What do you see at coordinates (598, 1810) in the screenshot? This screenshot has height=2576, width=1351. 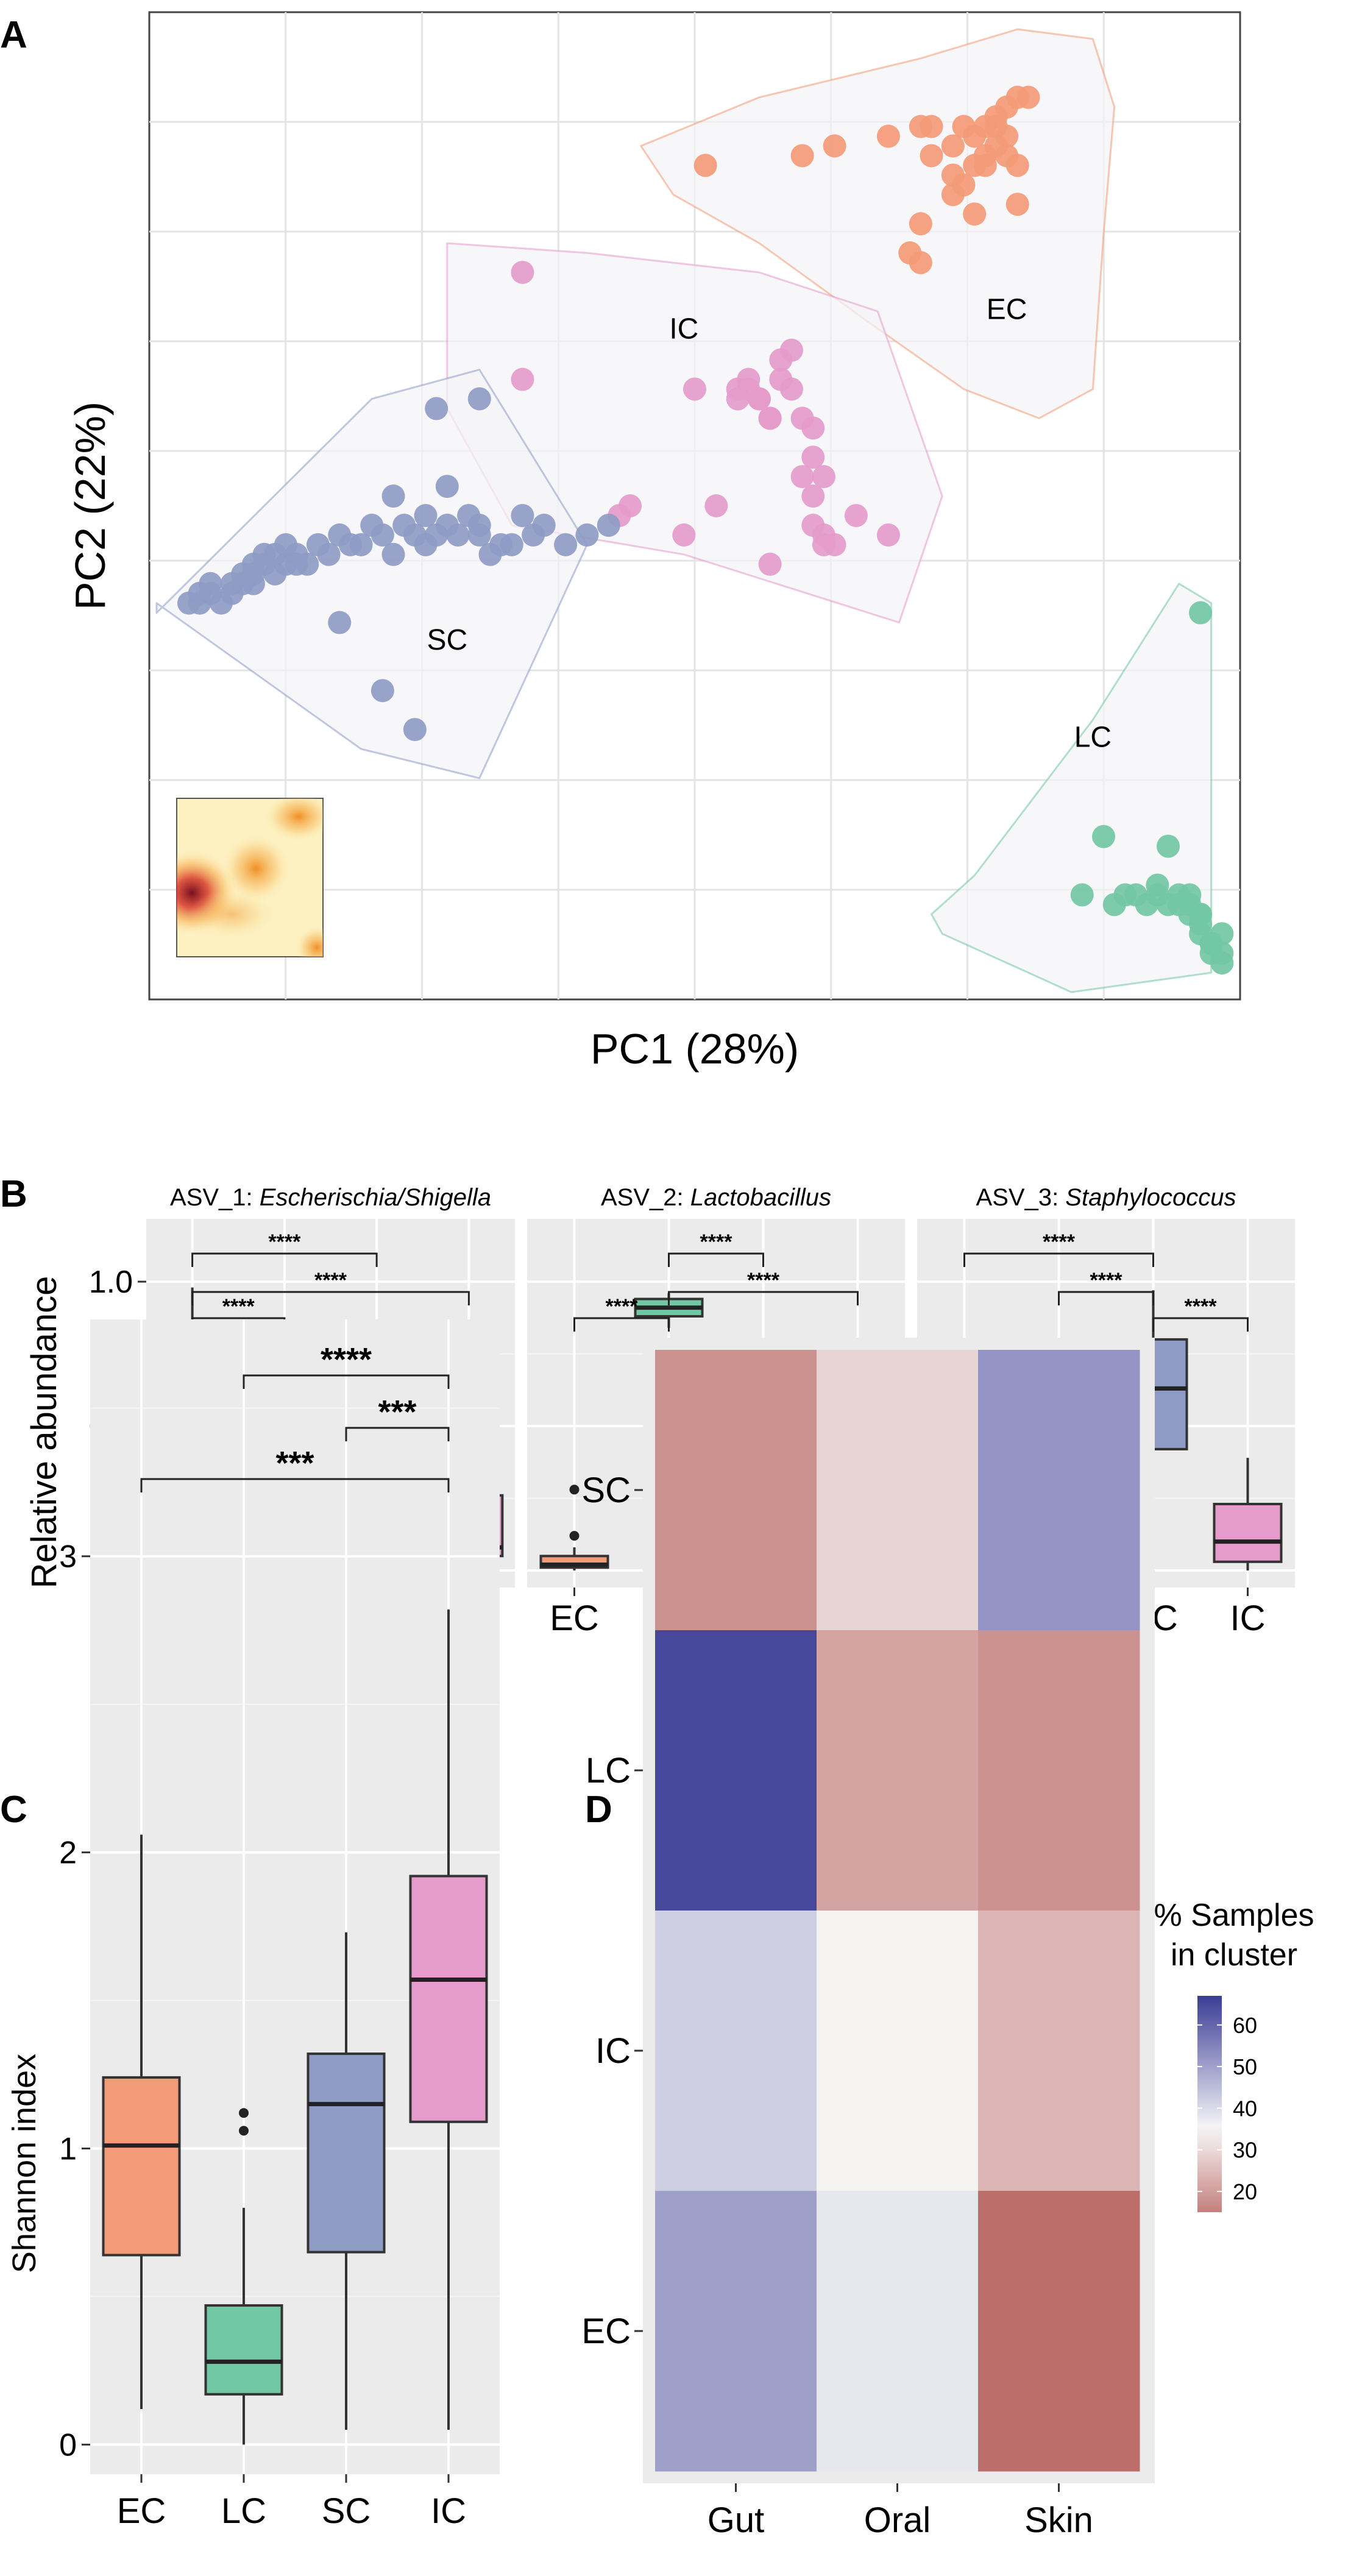 I see `panel-d-label: D` at bounding box center [598, 1810].